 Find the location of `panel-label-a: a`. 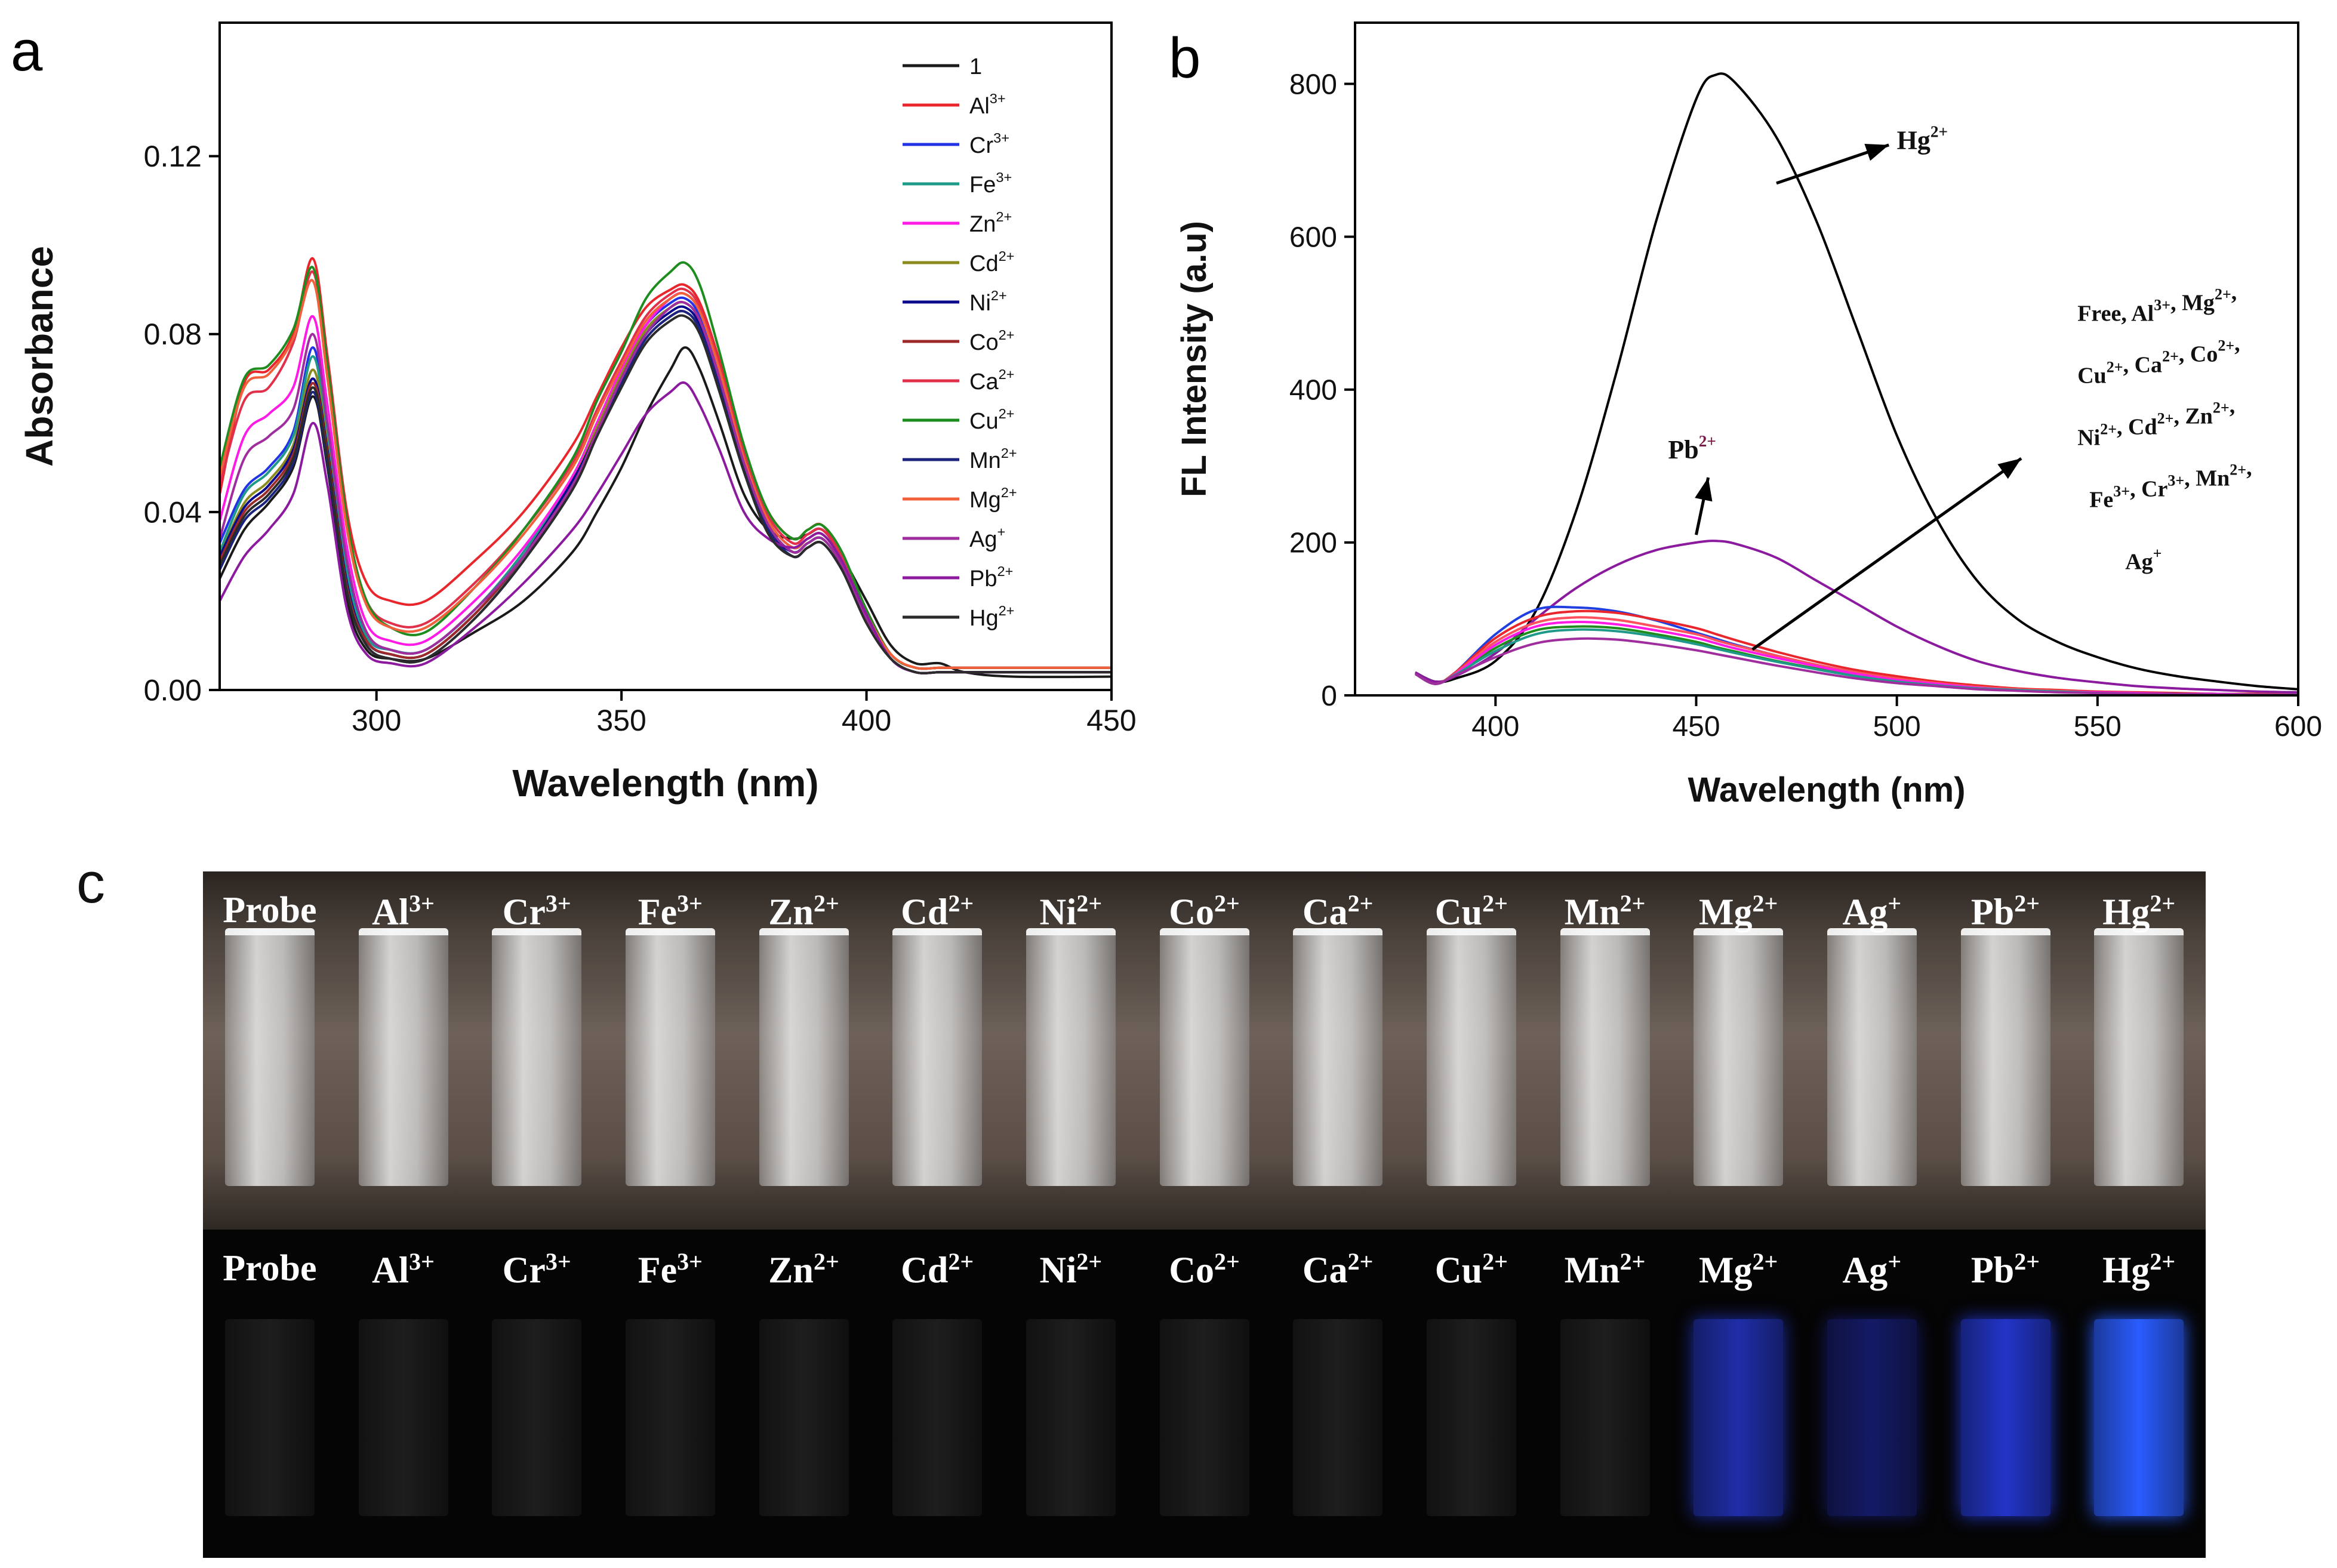

panel-label-a: a is located at coordinates (27, 51).